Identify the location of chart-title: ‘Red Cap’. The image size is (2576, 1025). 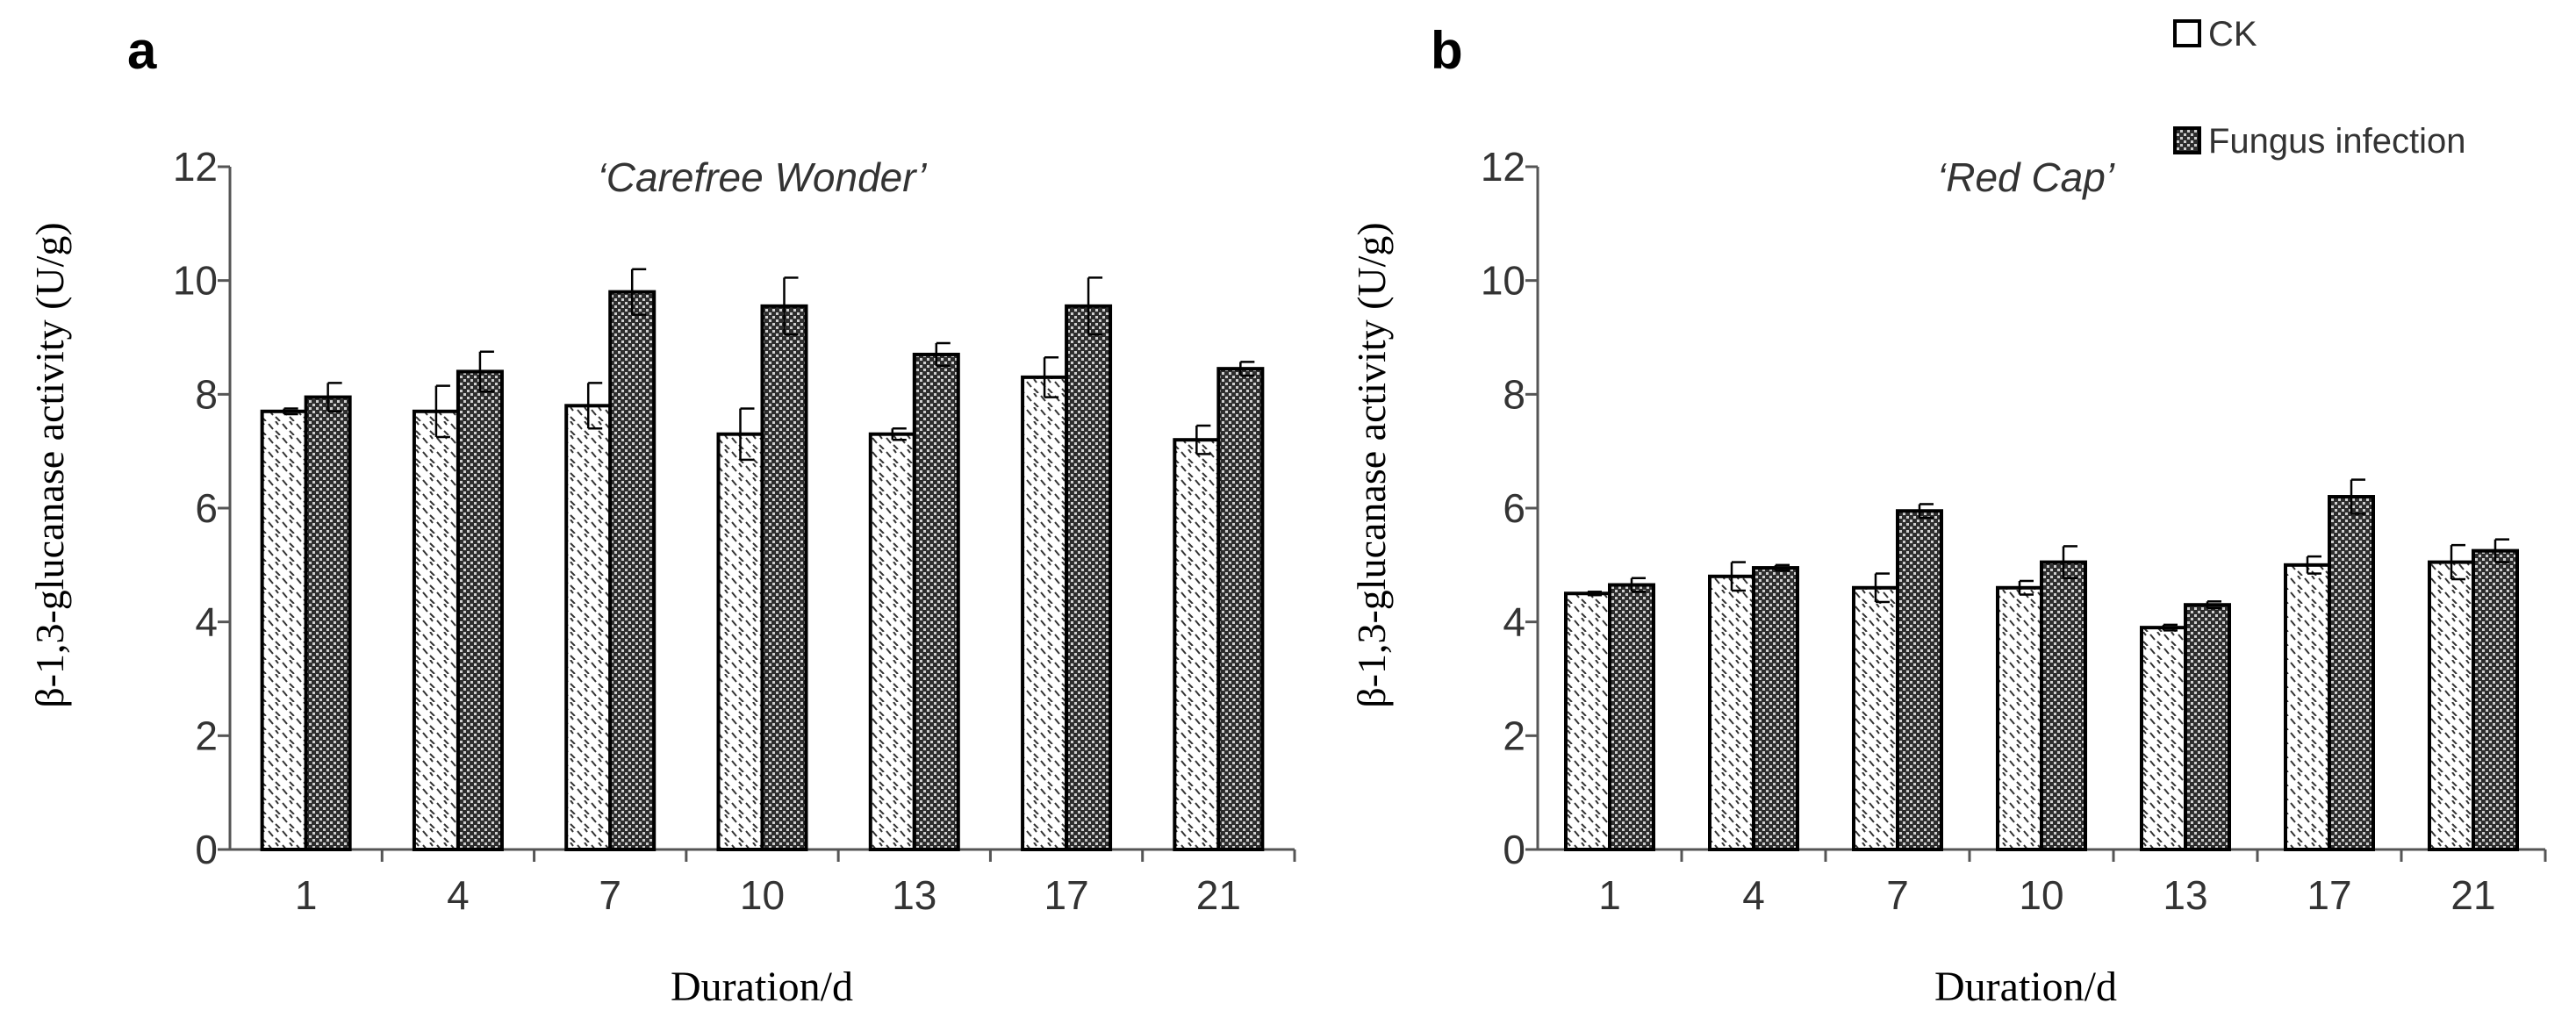
(2026, 177).